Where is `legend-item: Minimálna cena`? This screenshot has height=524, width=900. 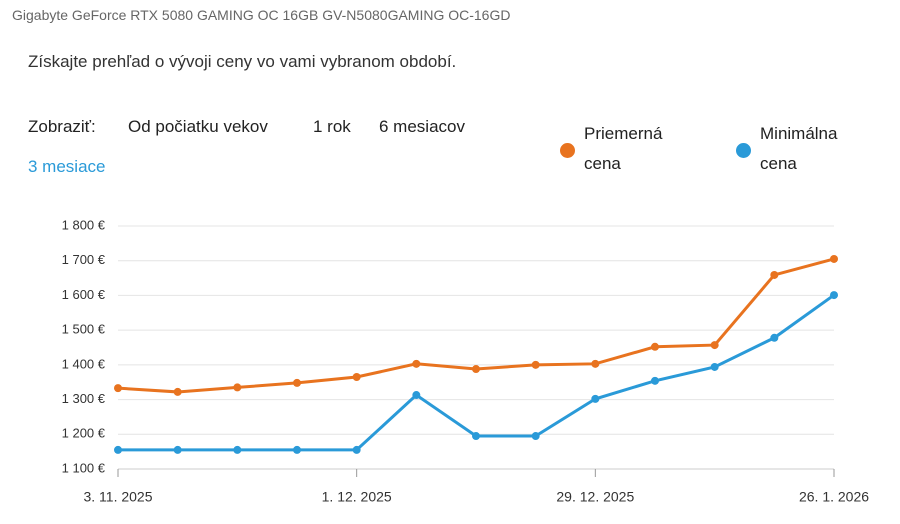 legend-item: Minimálna cena is located at coordinates (803, 149).